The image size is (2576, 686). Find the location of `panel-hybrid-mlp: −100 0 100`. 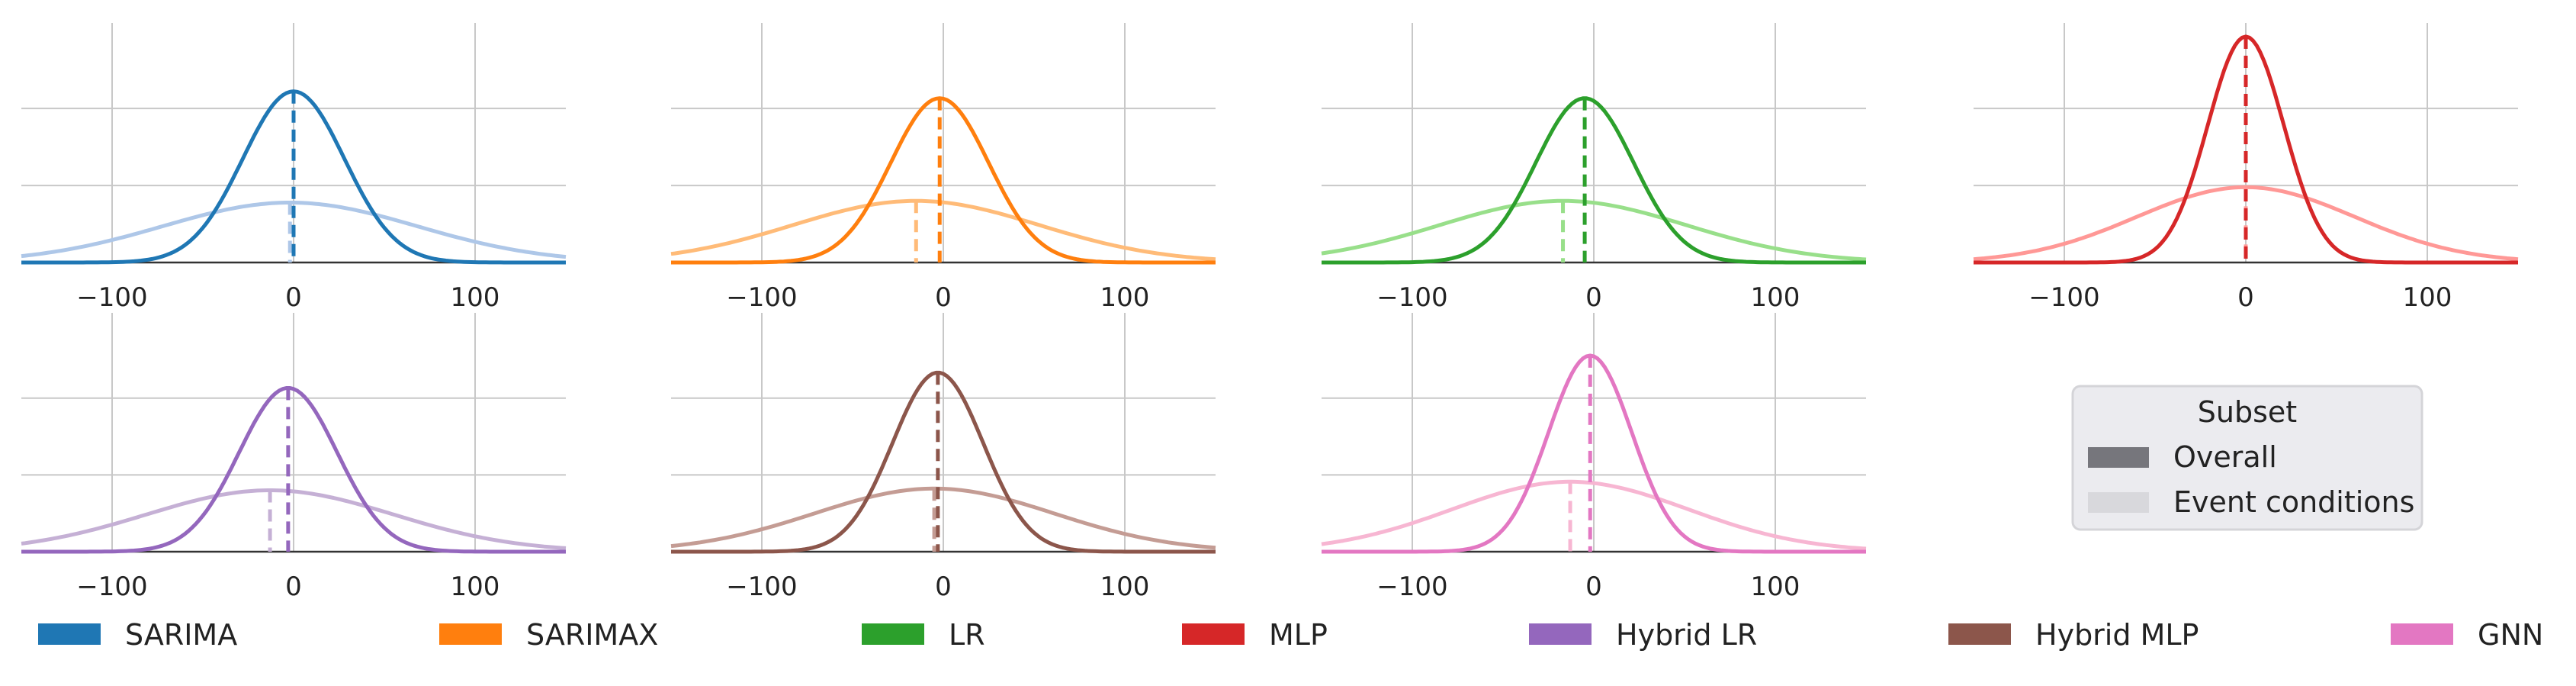

panel-hybrid-mlp: −100 0 100 is located at coordinates (943, 458).